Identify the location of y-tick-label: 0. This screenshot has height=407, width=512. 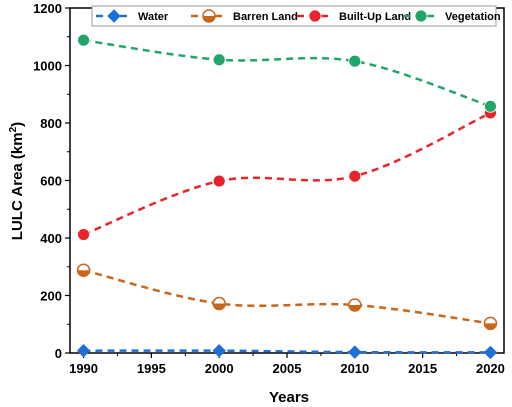
(58, 353).